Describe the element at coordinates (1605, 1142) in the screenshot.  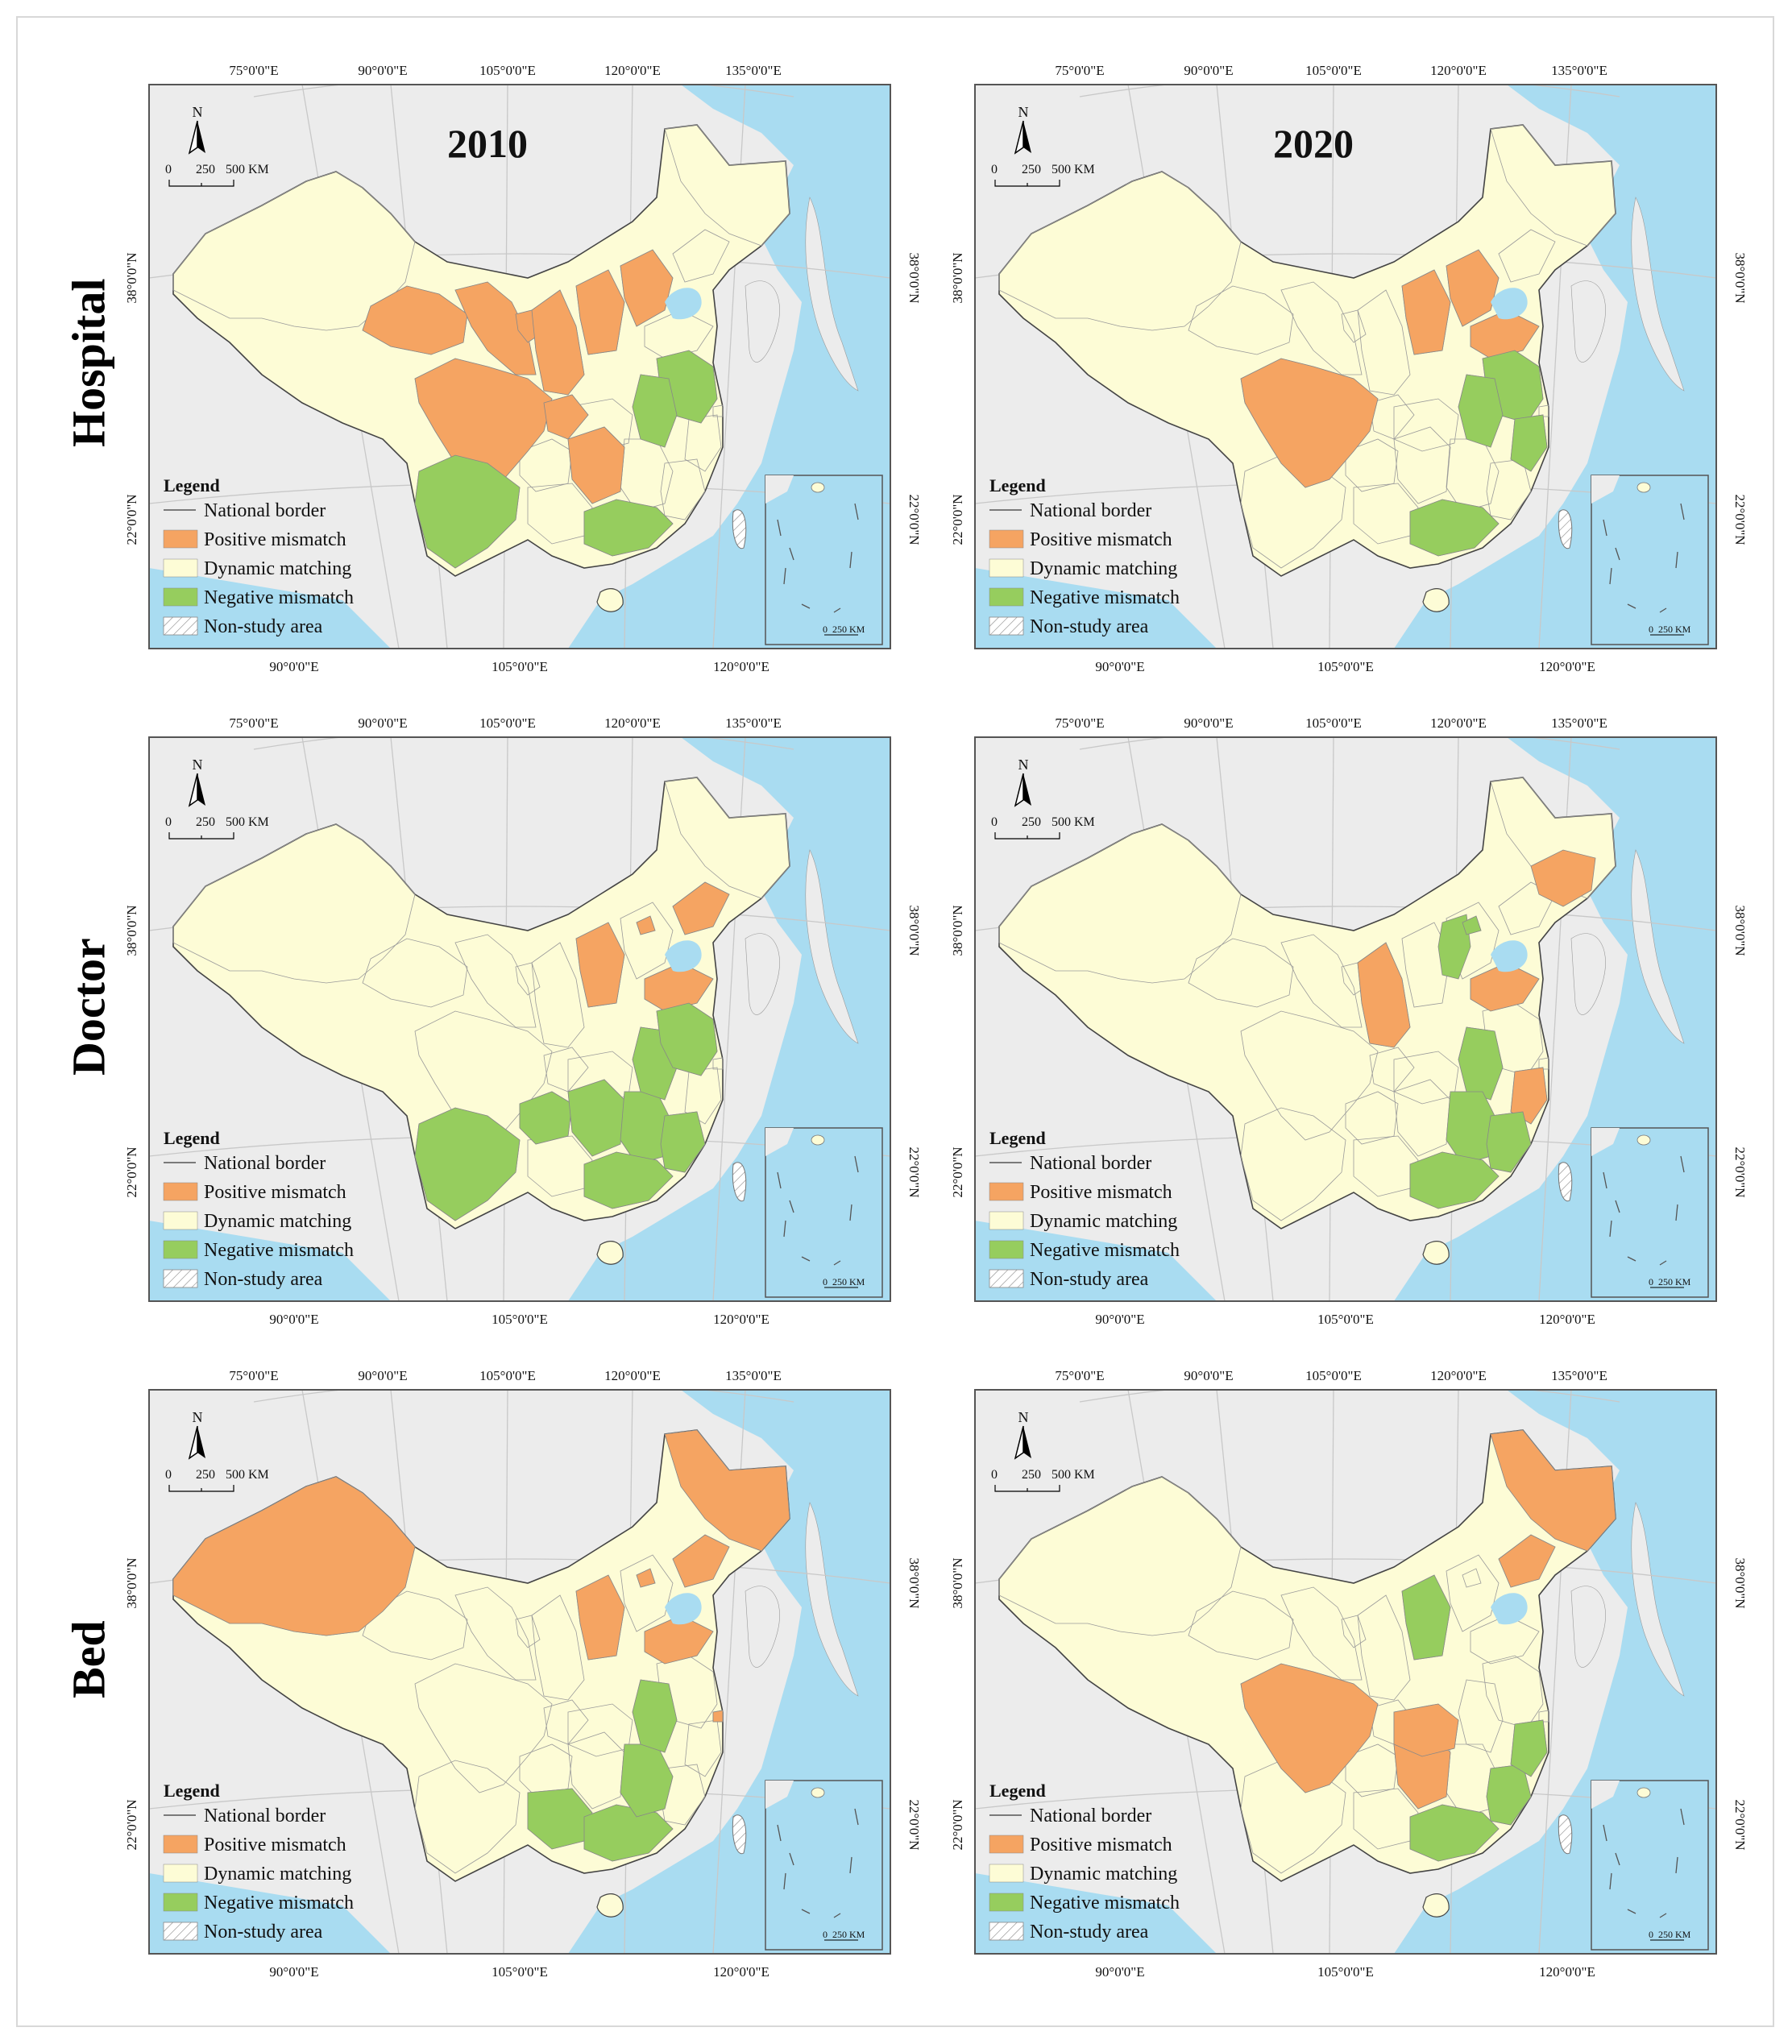
I see `inset-land` at that location.